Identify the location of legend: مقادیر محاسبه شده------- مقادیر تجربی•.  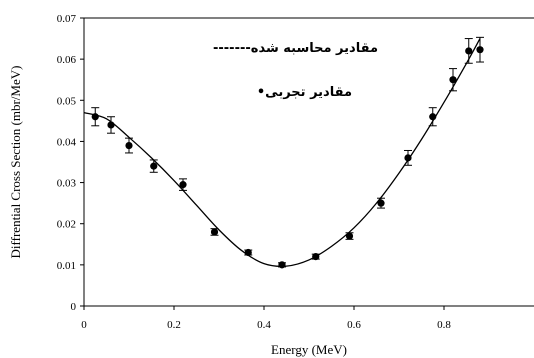
(295, 70).